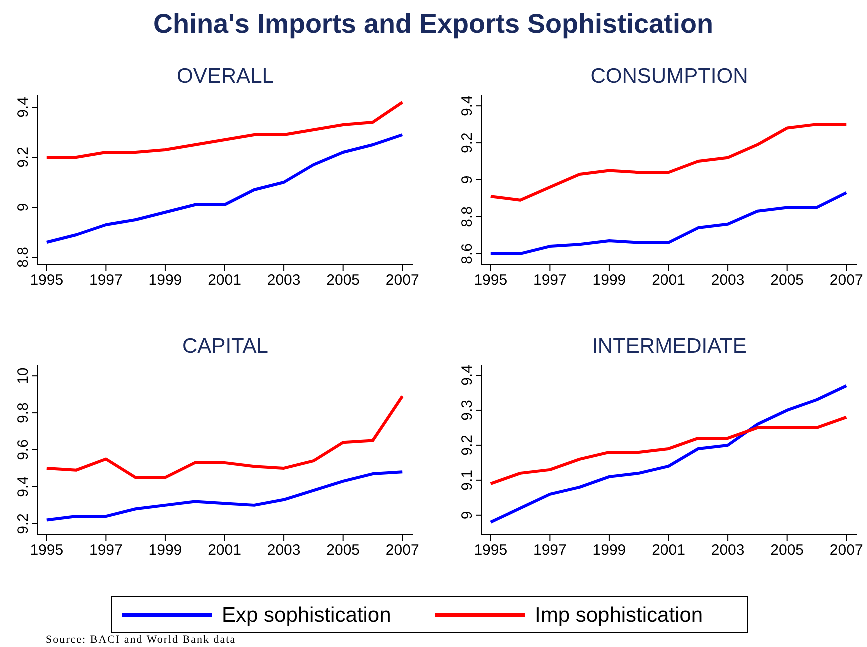 Image resolution: width=867 pixels, height=647 pixels. What do you see at coordinates (669, 76) in the screenshot?
I see `chart-title: CONSUMPTION` at bounding box center [669, 76].